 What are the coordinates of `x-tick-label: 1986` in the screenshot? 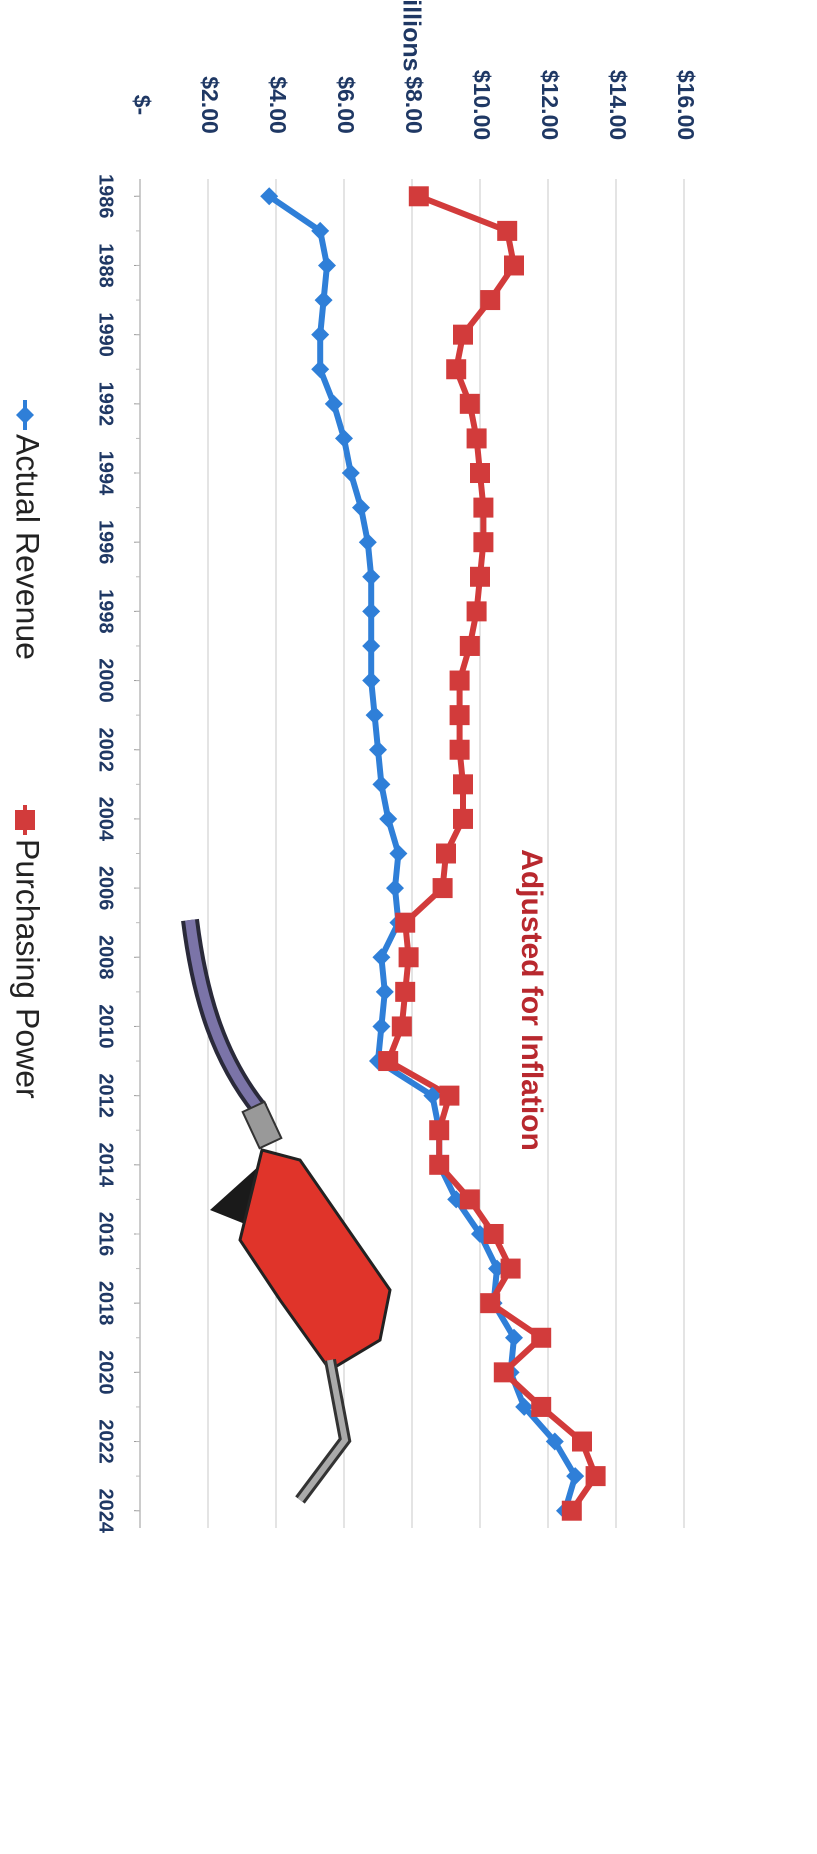 It's located at (106, 196).